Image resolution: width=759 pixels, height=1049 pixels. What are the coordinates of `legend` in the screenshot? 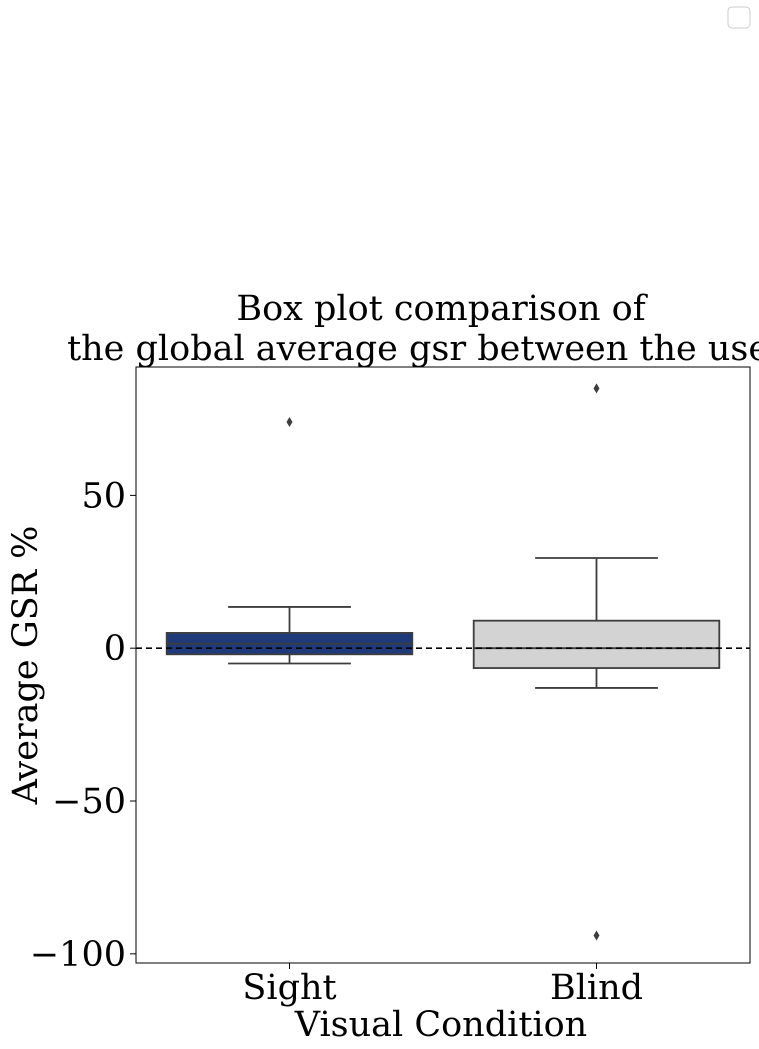 It's located at (739, 17).